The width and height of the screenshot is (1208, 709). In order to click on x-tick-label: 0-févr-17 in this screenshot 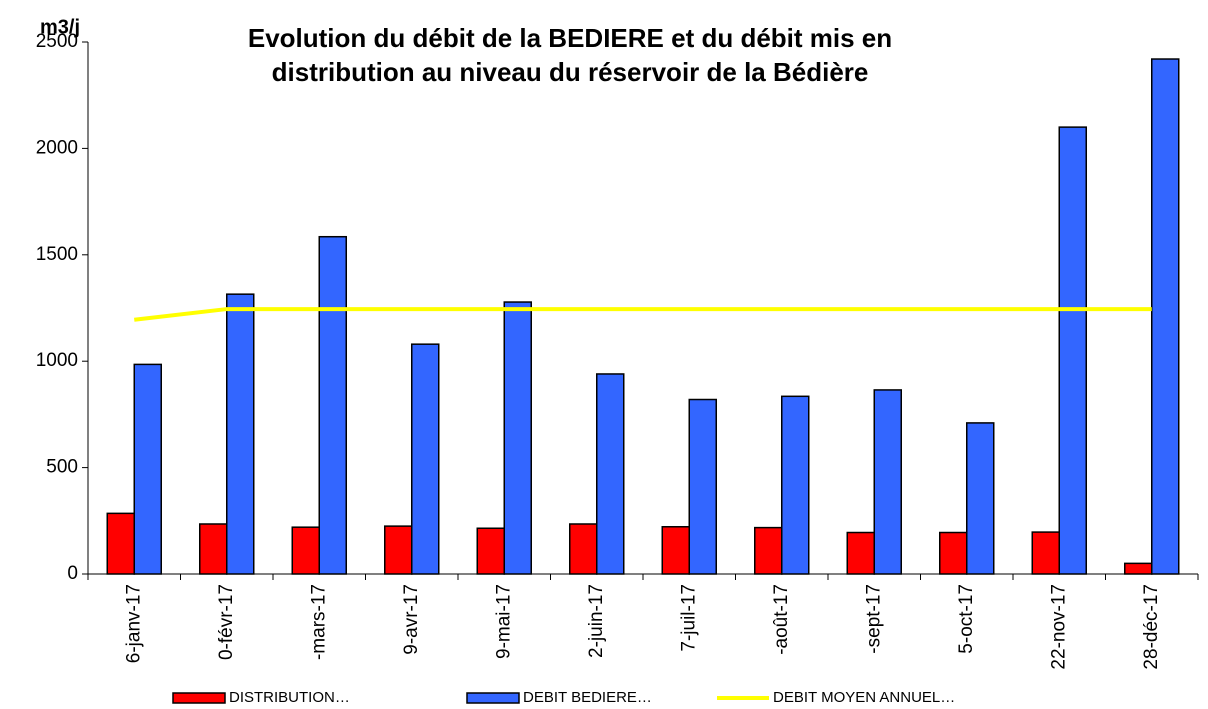, I will do `click(226, 622)`.